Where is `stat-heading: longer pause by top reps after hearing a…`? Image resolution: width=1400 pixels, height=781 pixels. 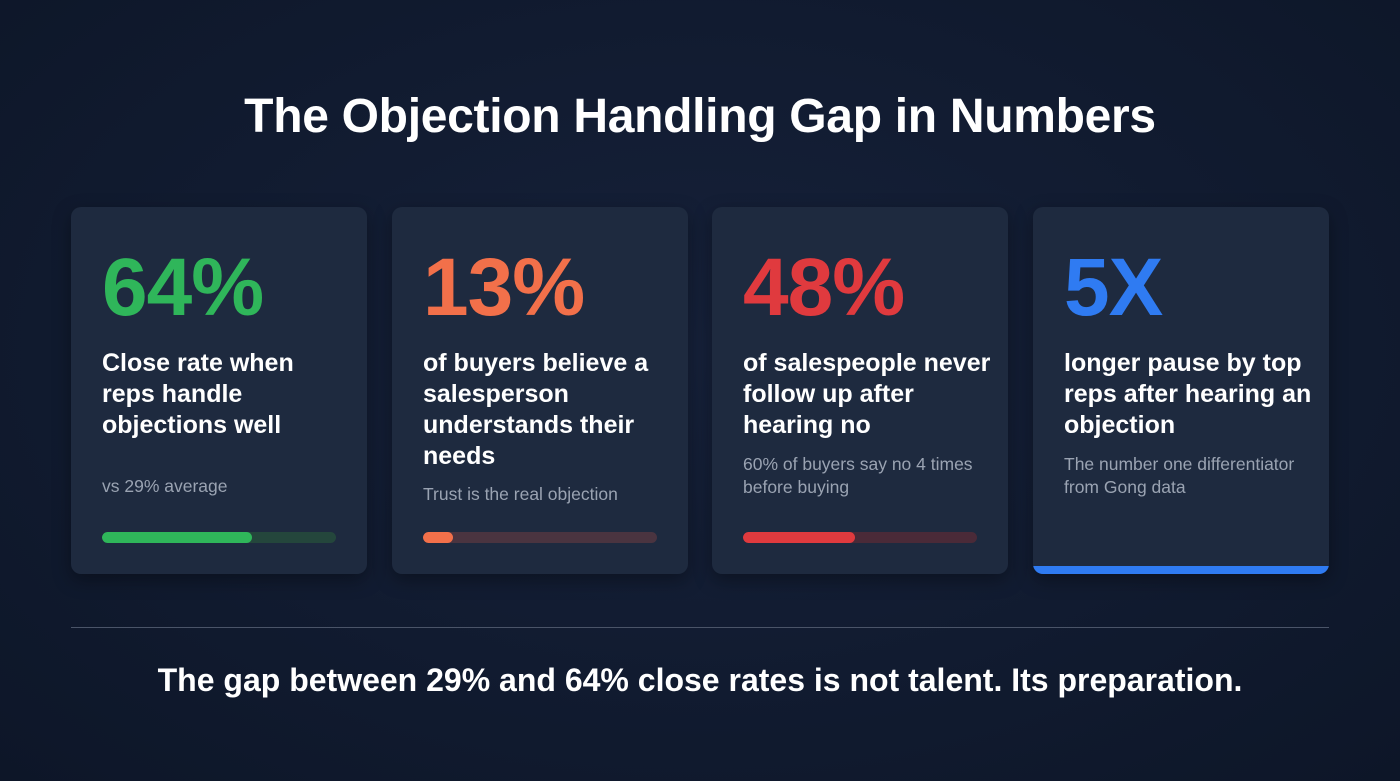
stat-heading: longer pause by top reps after hearing a… is located at coordinates (1188, 394).